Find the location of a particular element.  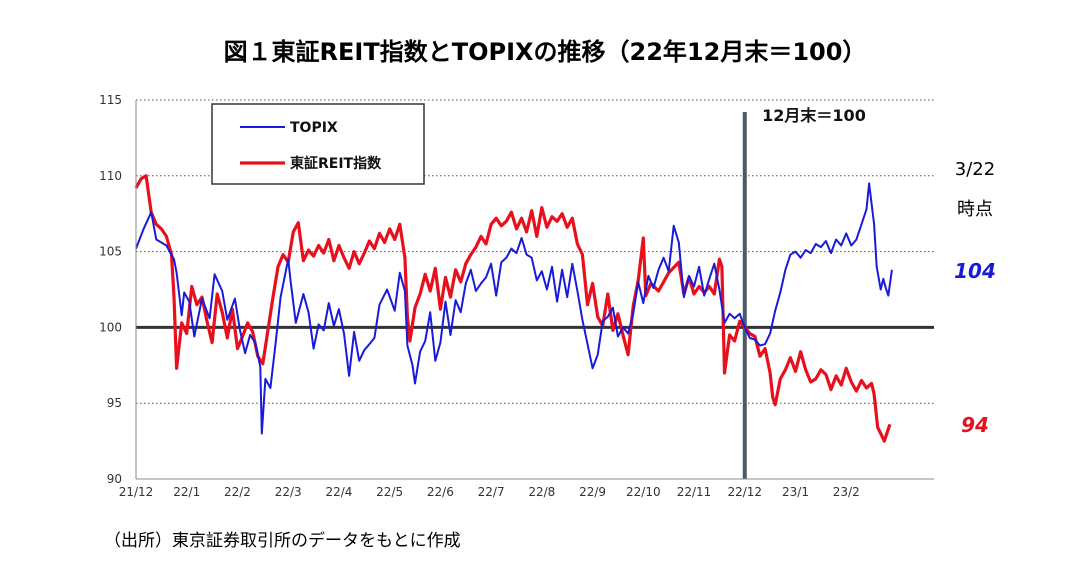

x-tick-label: 22/12 is located at coordinates (744, 492).